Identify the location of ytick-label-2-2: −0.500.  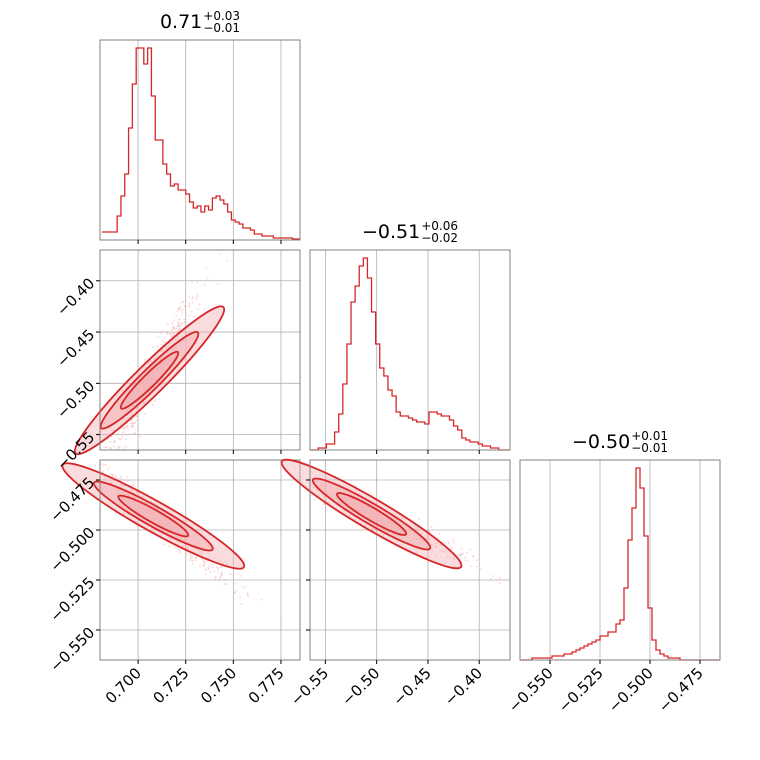
(72, 550).